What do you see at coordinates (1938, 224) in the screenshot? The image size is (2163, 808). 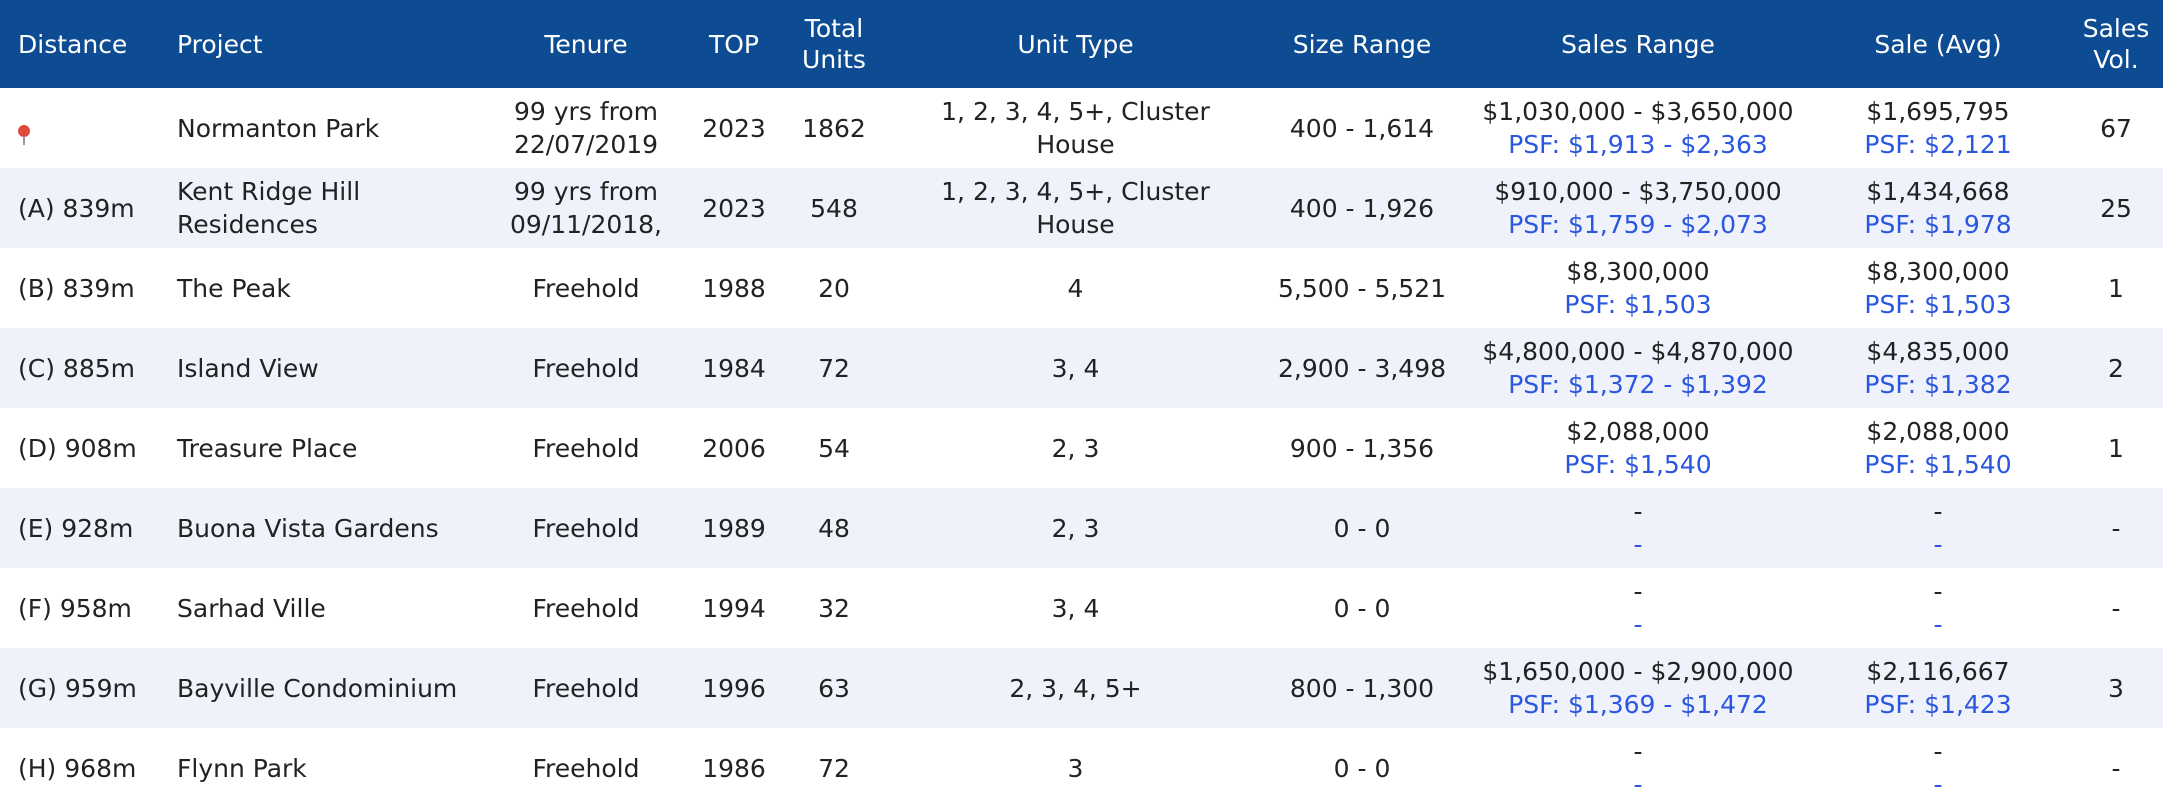 I see `psf: PSF: $1,978` at bounding box center [1938, 224].